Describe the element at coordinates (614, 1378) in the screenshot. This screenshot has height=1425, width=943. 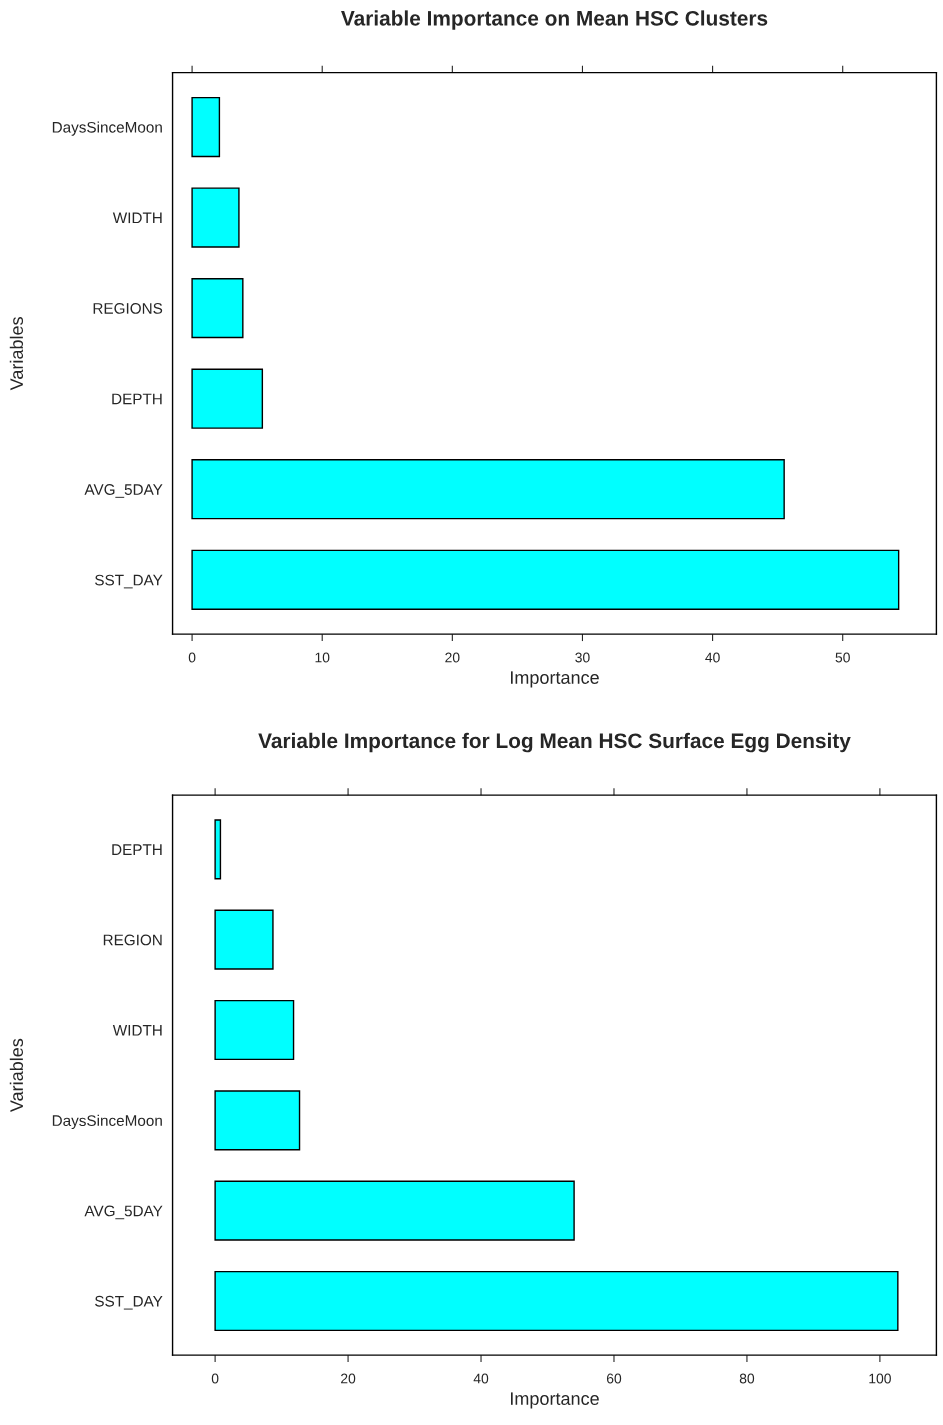
I see `x-tick-label: 60` at that location.